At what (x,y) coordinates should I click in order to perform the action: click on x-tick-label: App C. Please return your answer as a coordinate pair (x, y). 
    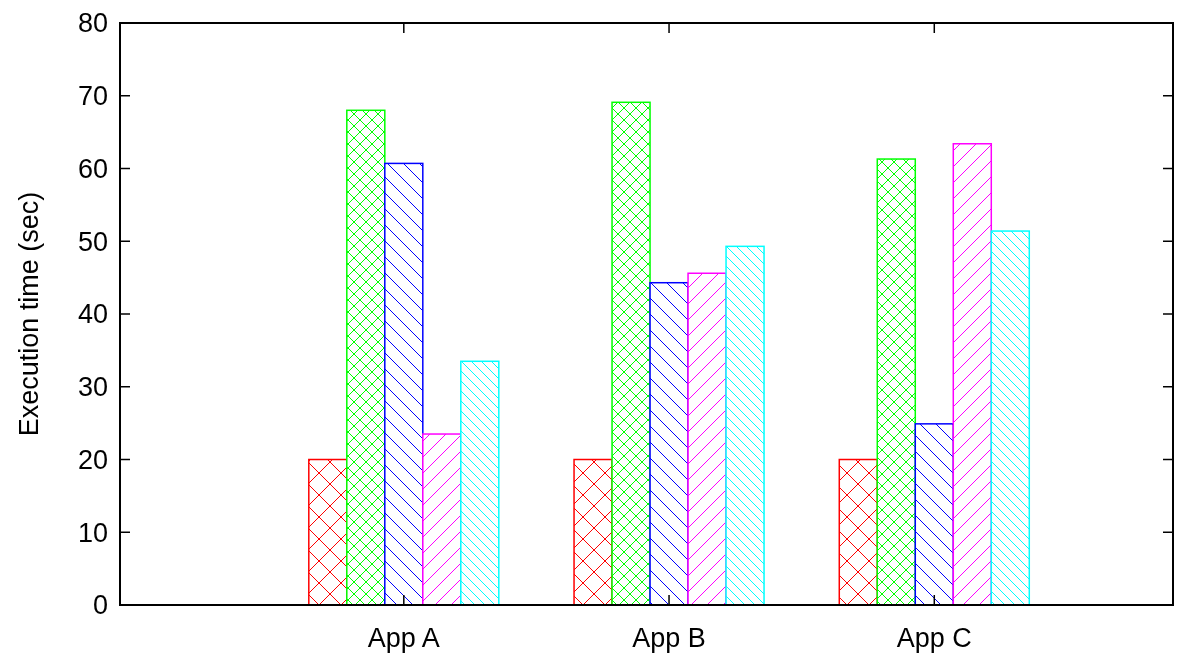
    Looking at the image, I should click on (934, 638).